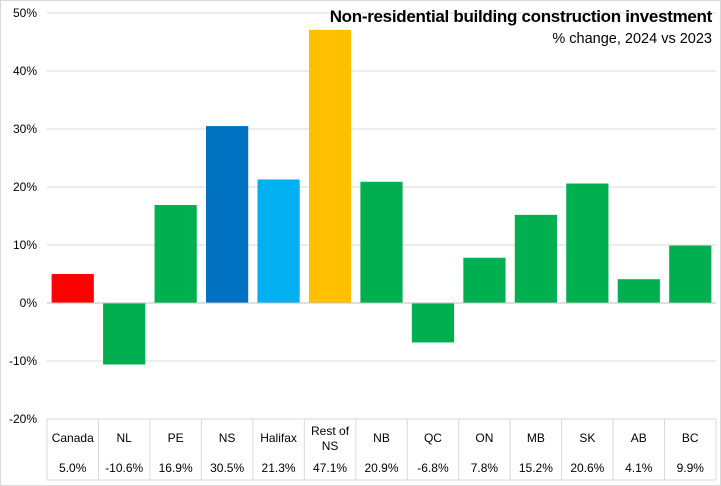 The image size is (721, 486). Describe the element at coordinates (227, 214) in the screenshot. I see `bar-ns` at that location.